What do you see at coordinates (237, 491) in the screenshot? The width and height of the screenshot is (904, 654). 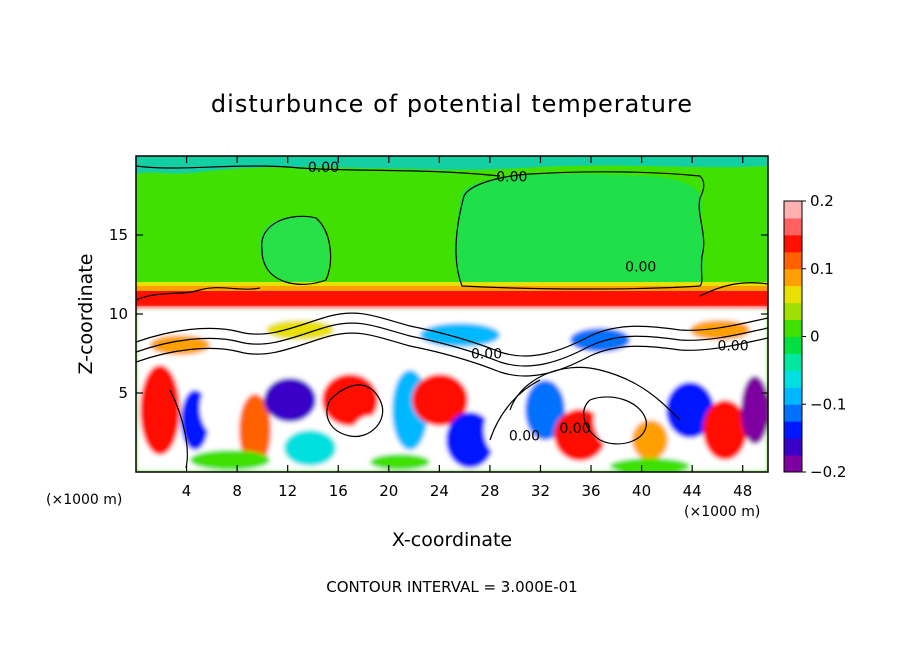 I see `x-tick-label: 8` at bounding box center [237, 491].